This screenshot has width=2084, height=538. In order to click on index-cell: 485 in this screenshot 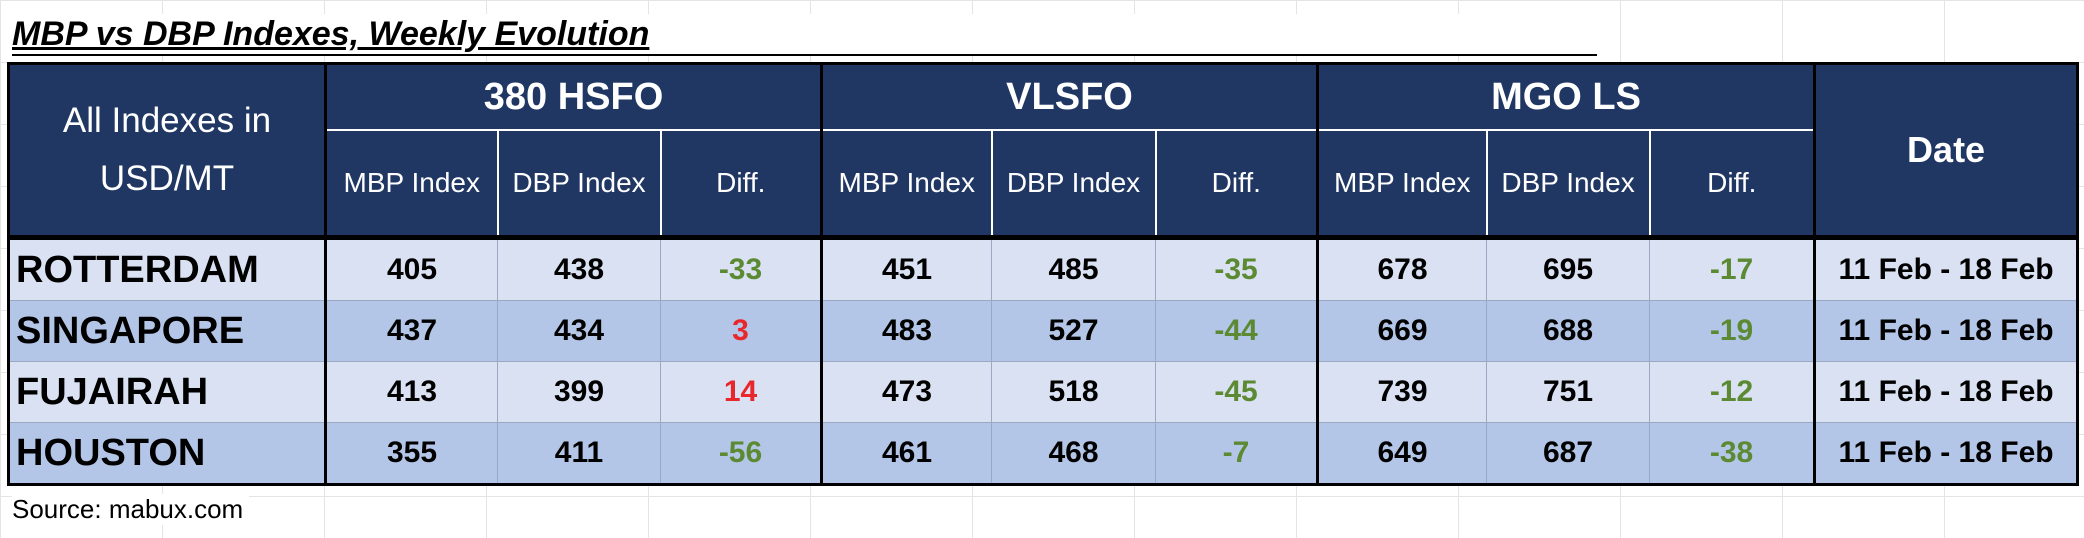, I will do `click(1073, 269)`.